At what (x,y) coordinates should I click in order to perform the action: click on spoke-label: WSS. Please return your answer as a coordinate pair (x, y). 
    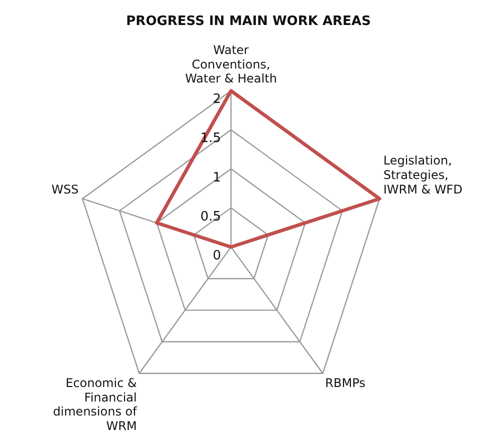
    Looking at the image, I should click on (65, 189).